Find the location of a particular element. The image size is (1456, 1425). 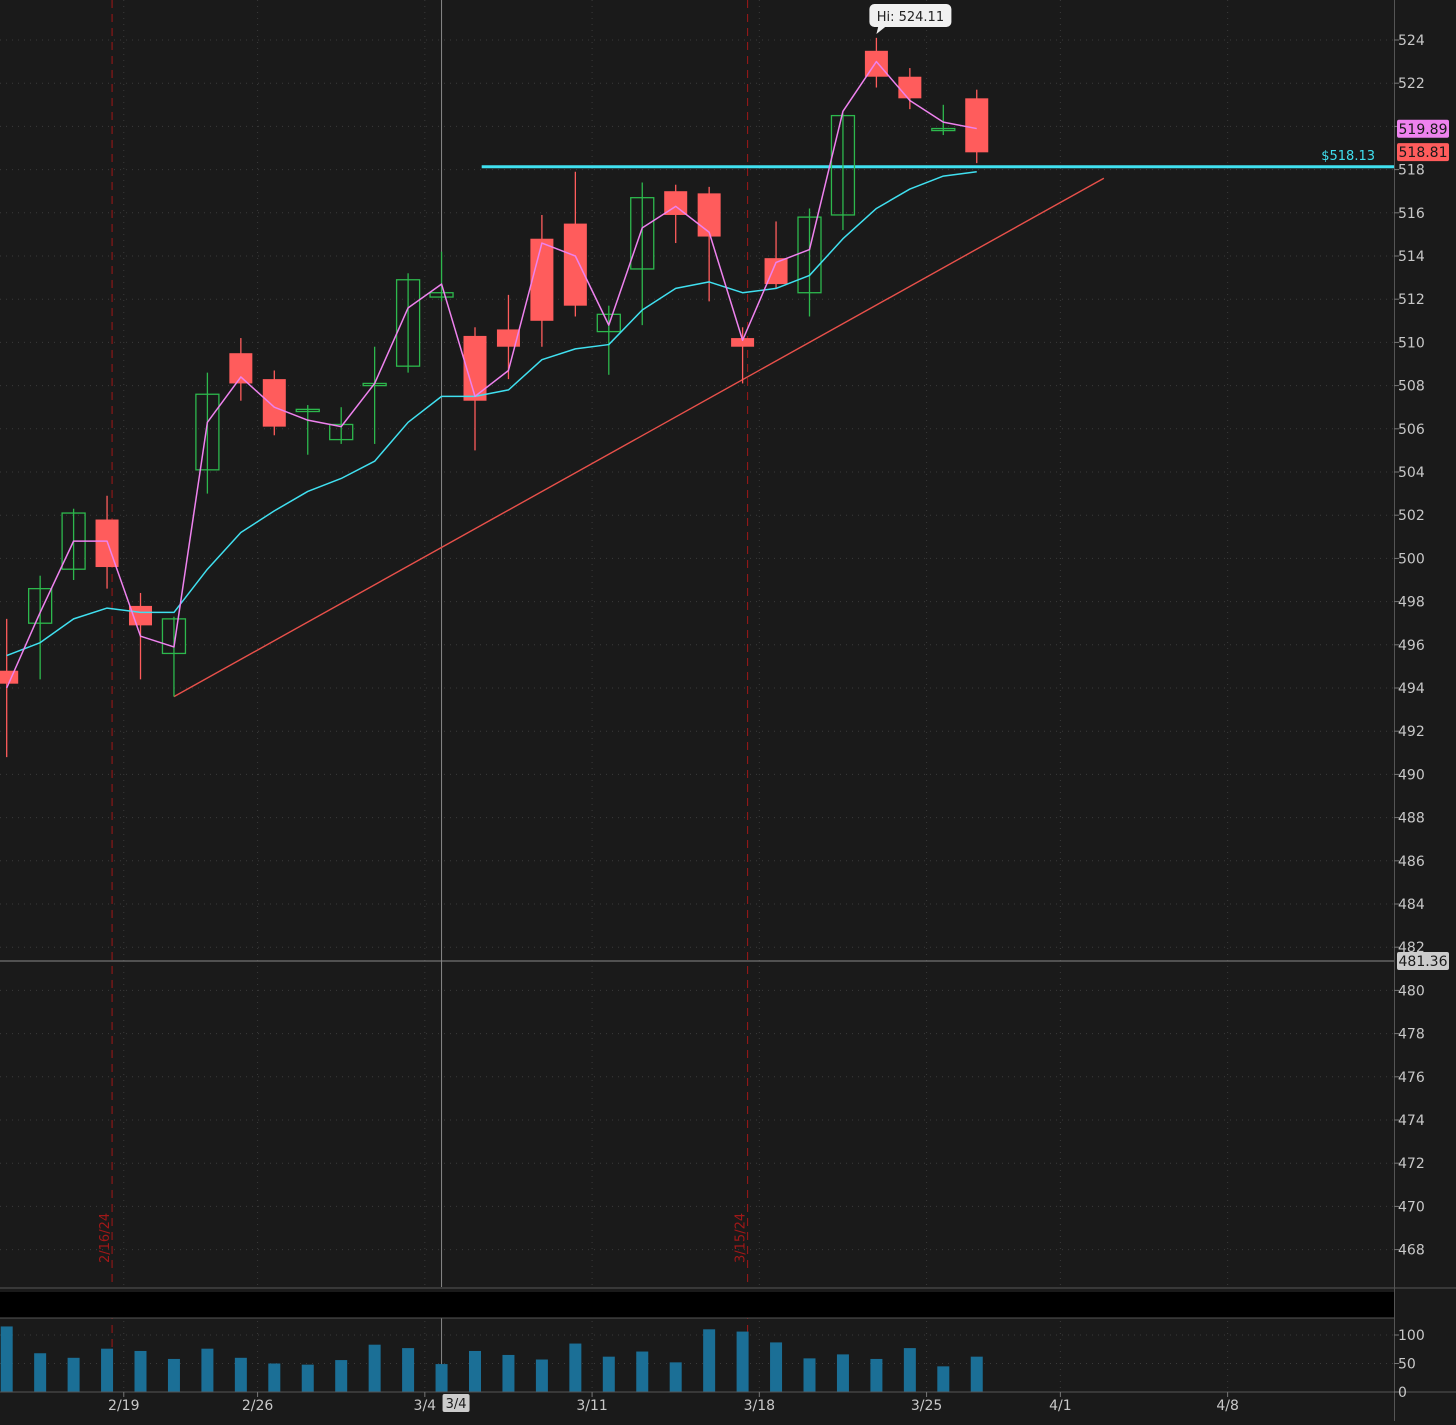

x-tick-label: 3/18 is located at coordinates (759, 1406).